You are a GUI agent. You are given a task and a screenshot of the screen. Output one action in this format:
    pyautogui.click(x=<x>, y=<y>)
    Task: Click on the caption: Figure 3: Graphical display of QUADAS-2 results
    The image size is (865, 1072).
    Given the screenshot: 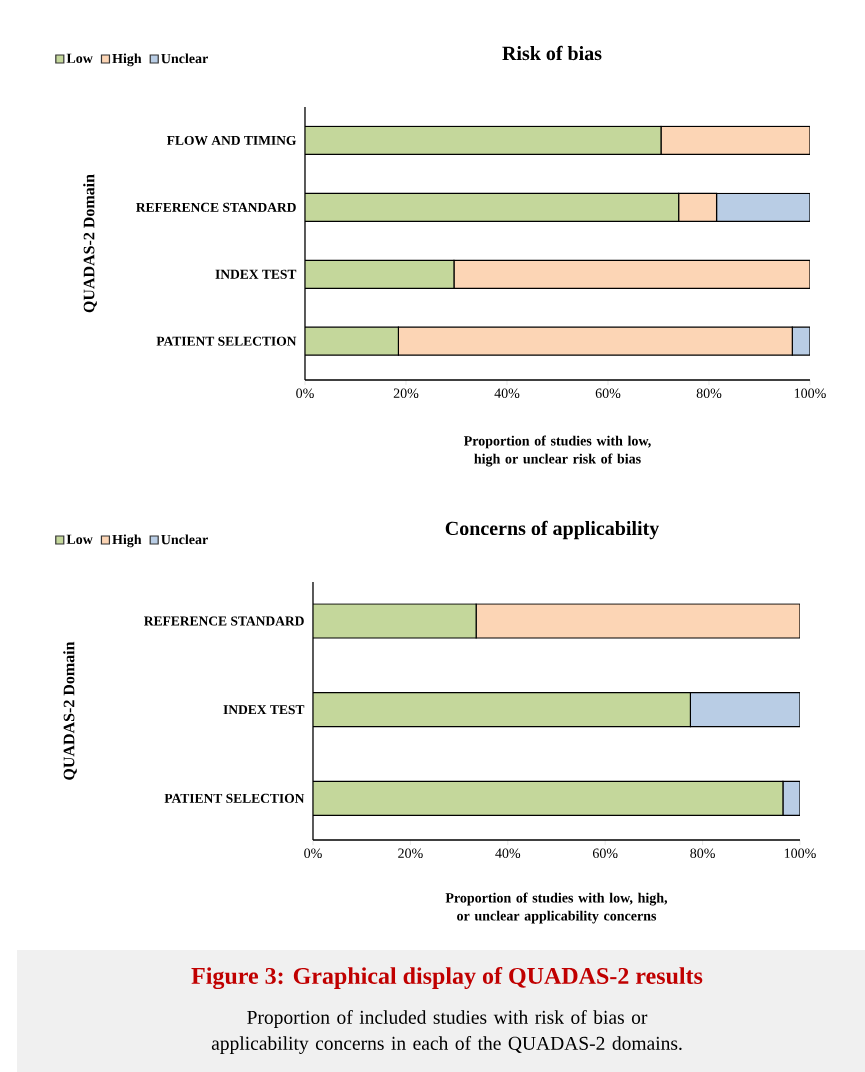 What is the action you would take?
    pyautogui.click(x=447, y=978)
    